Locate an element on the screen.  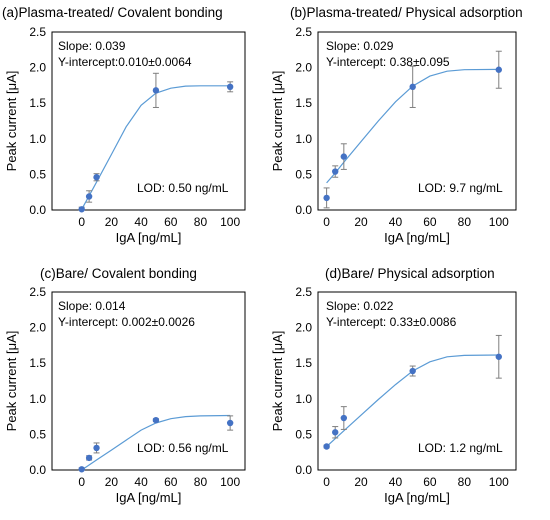
panel-b-ytick-3: 1.5 is located at coordinates (303, 103).